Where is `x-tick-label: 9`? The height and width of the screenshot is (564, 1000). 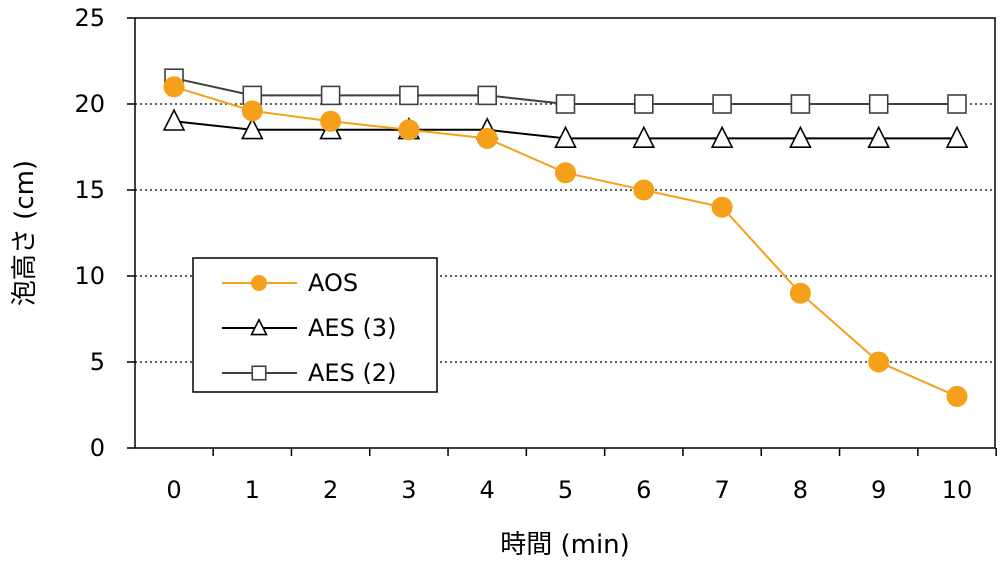 x-tick-label: 9 is located at coordinates (878, 490).